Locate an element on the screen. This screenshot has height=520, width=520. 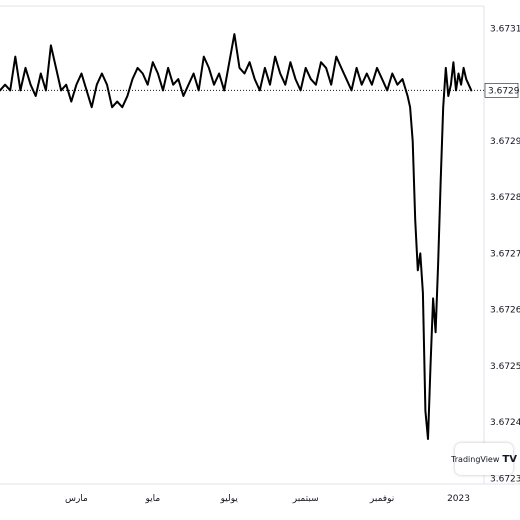
y-tick-label: 3.67290 is located at coordinates (505, 142).